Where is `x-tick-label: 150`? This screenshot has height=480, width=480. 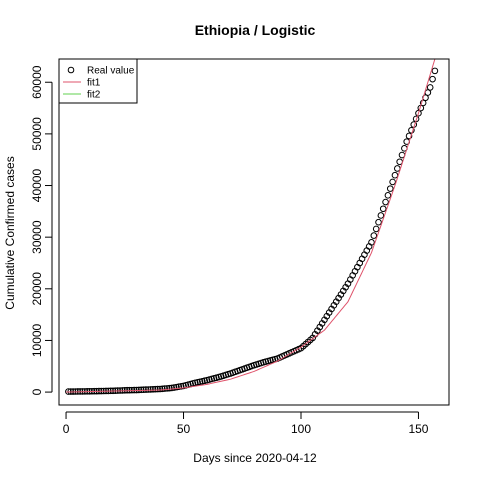 x-tick-label: 150 is located at coordinates (418, 429).